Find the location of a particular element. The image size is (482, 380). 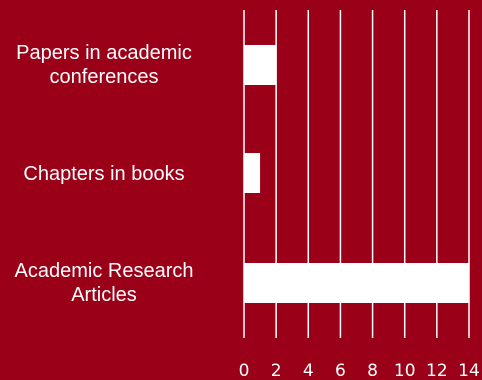

x-tick-label-12: 12 is located at coordinates (437, 370).